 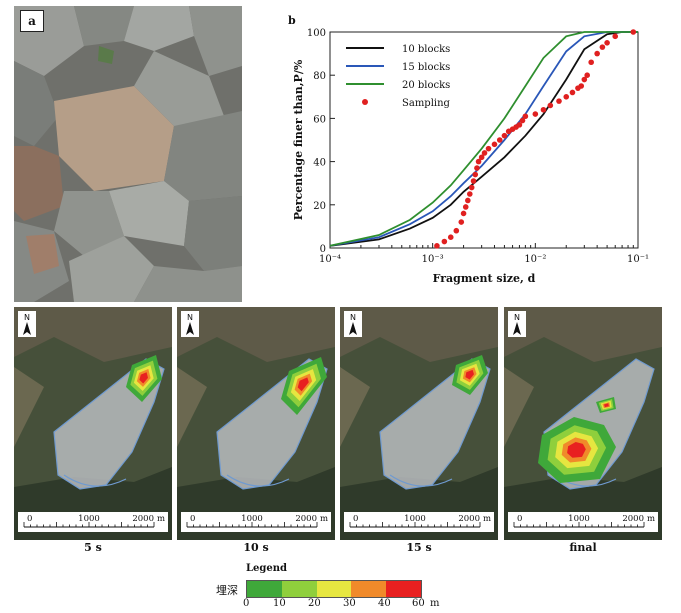 What do you see at coordinates (246, 603) in the screenshot?
I see `legend-tick: 0` at bounding box center [246, 603].